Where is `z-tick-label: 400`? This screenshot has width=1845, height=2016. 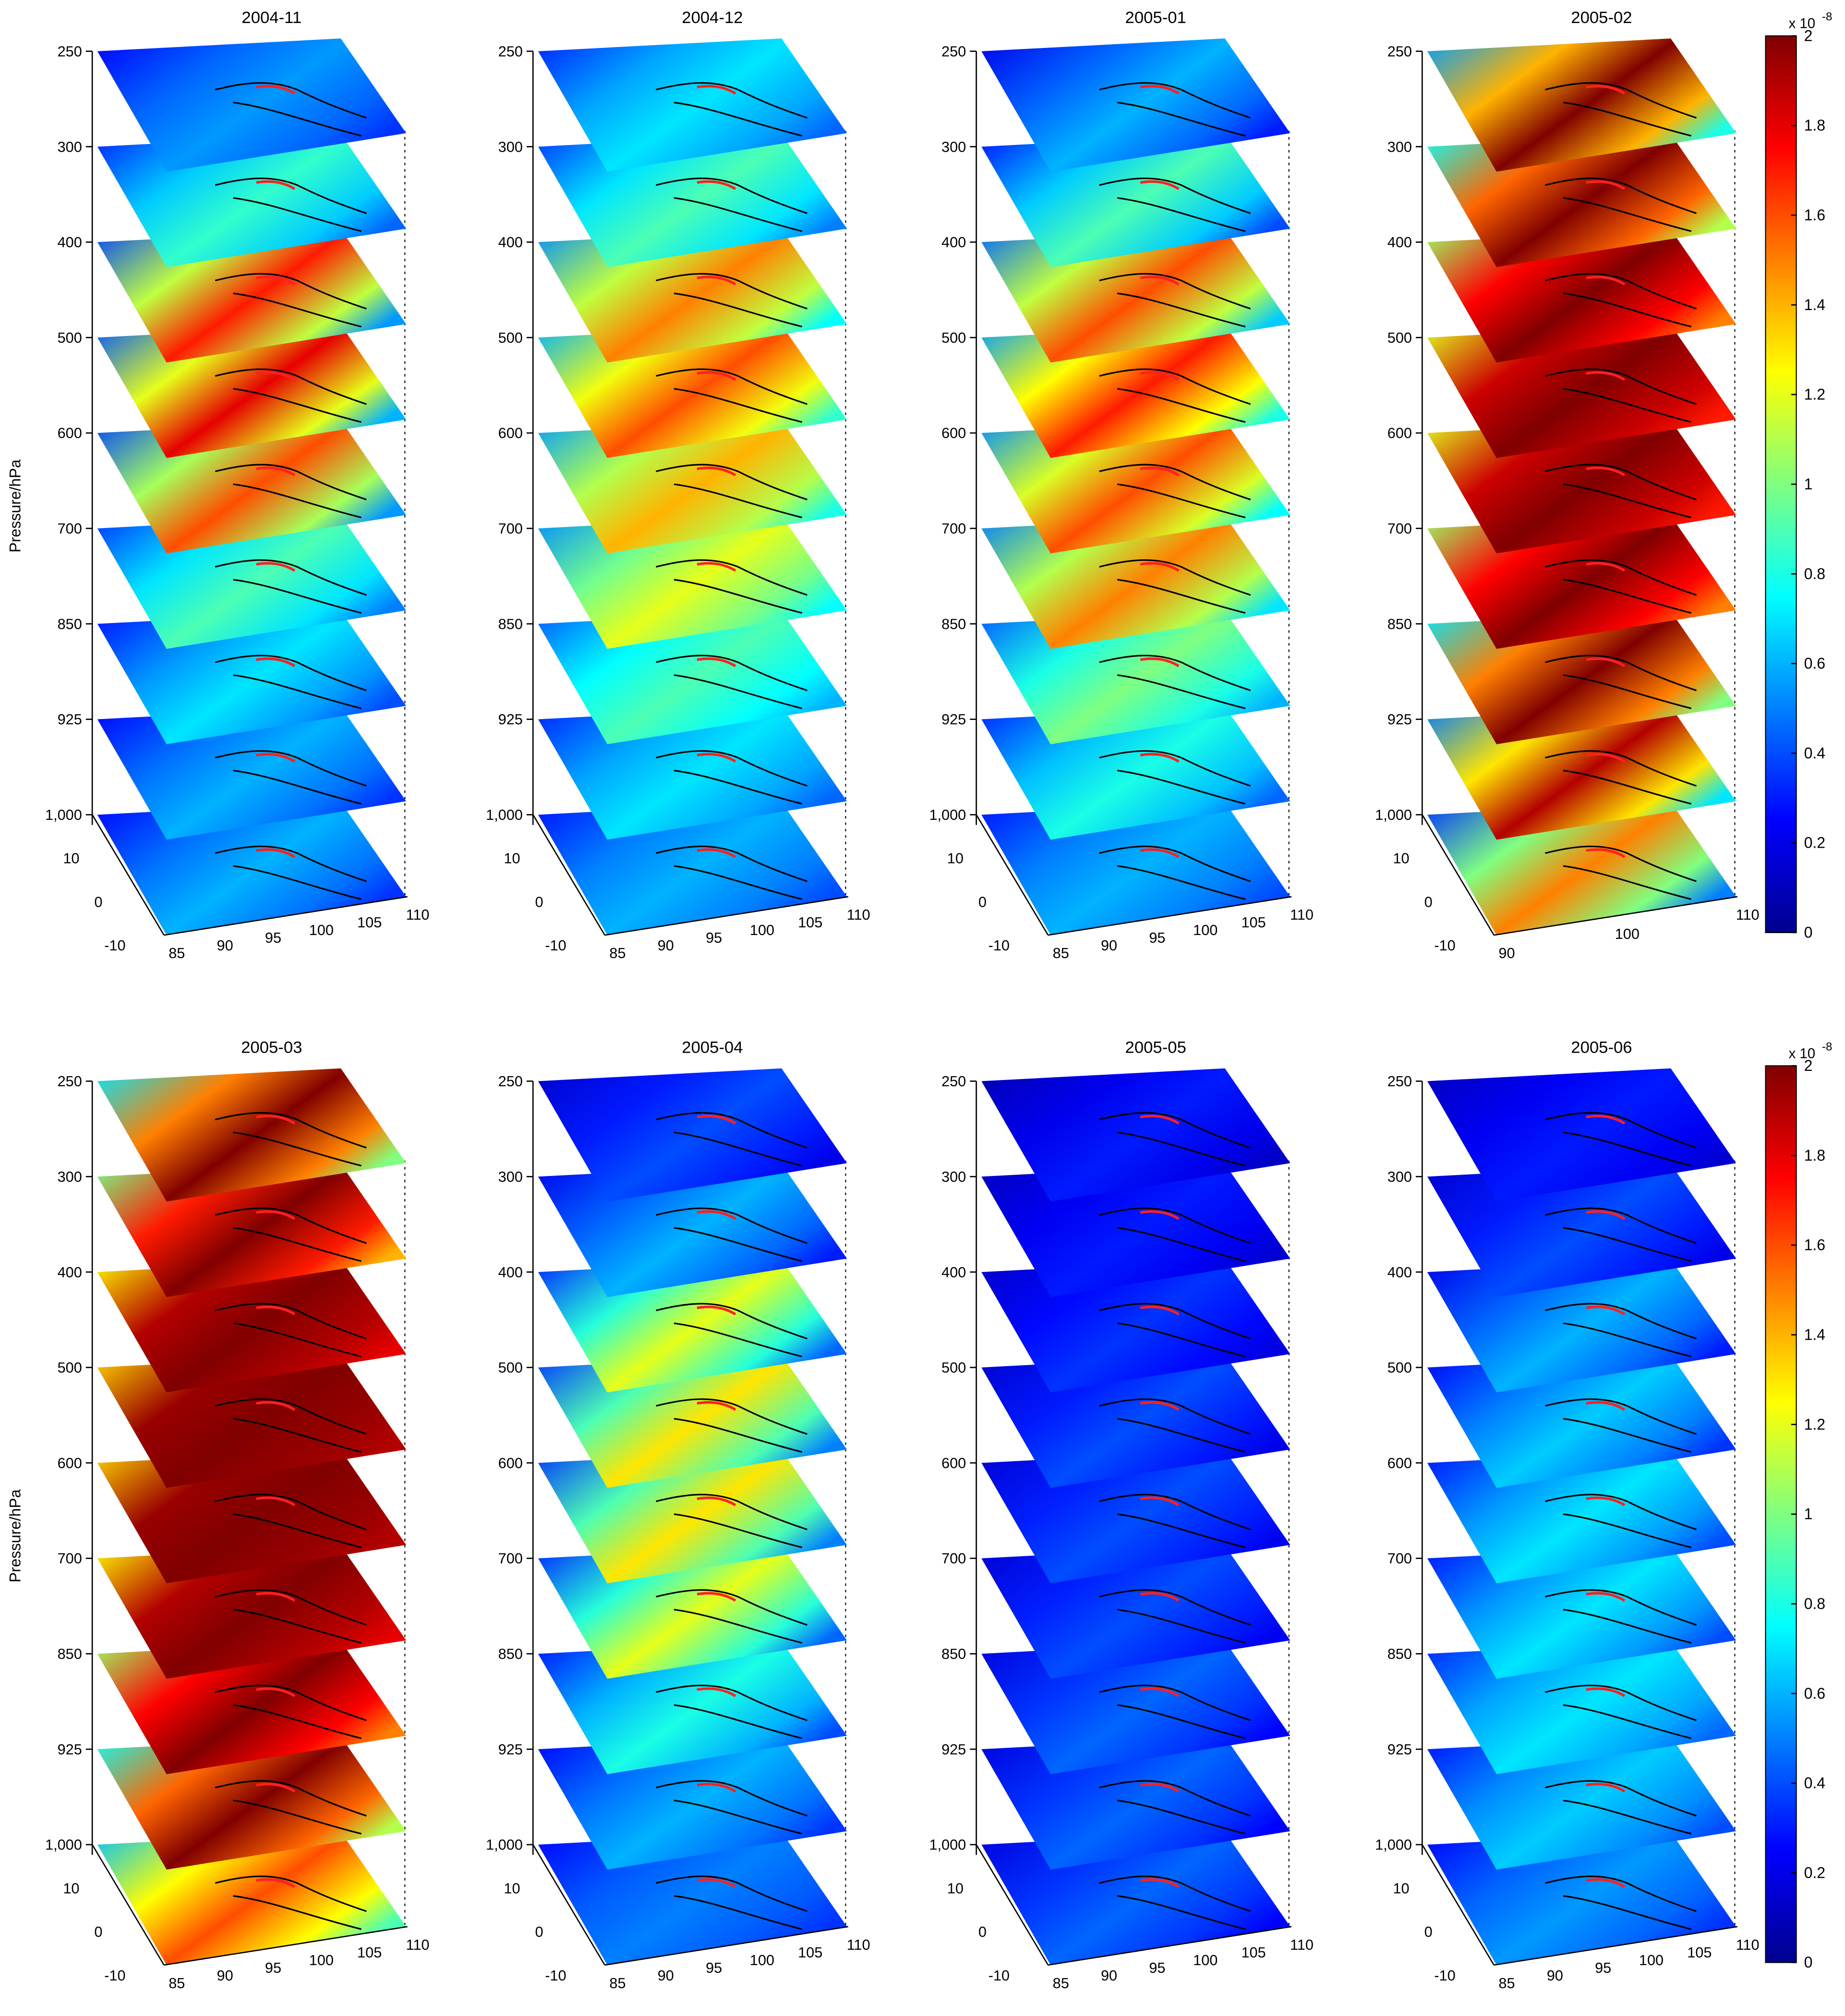
z-tick-label: 400 is located at coordinates (511, 1272).